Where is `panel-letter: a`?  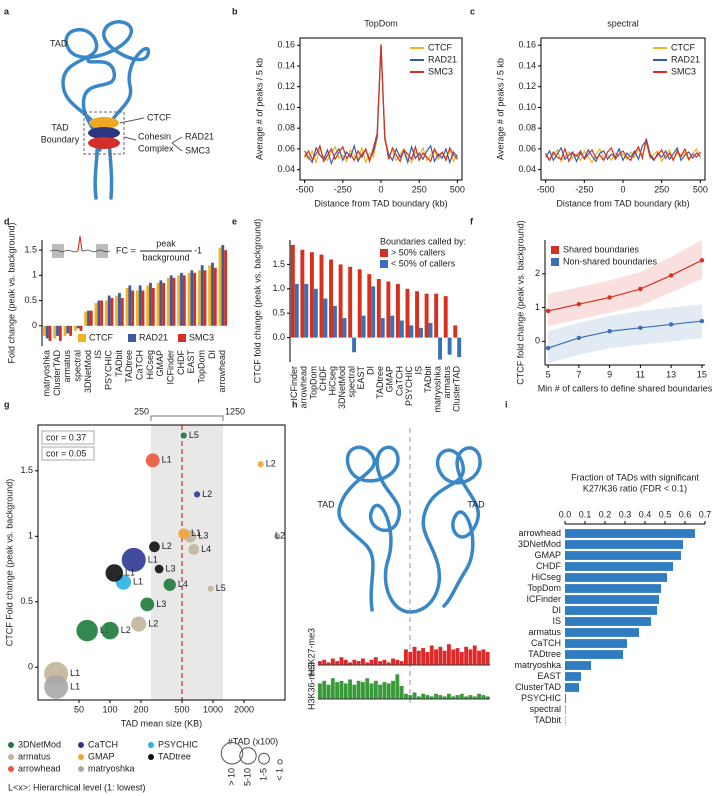
panel-letter: a is located at coordinates (7, 11).